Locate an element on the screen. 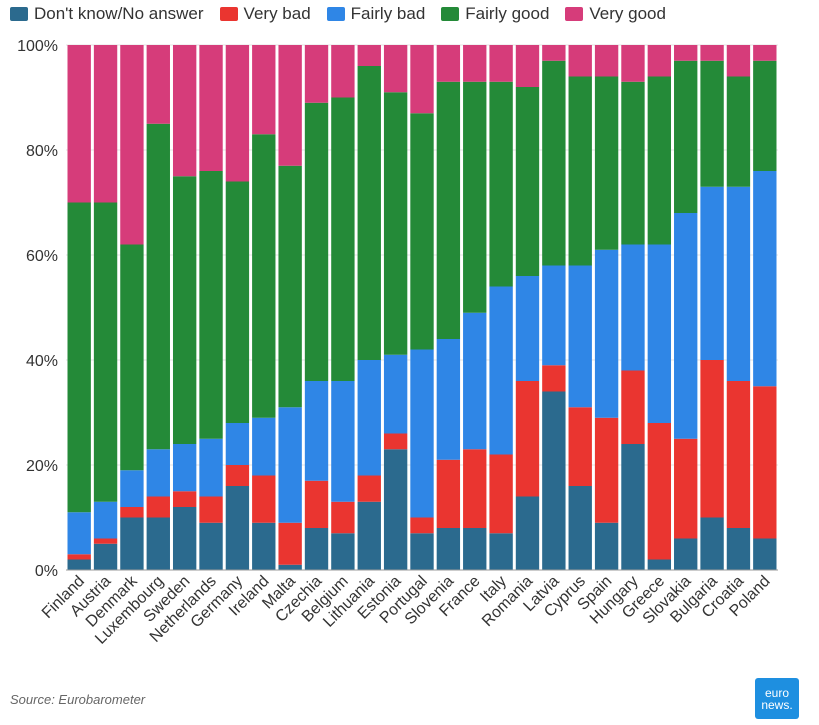 This screenshot has height=725, width=819. legend-label: Very bad is located at coordinates (277, 13).